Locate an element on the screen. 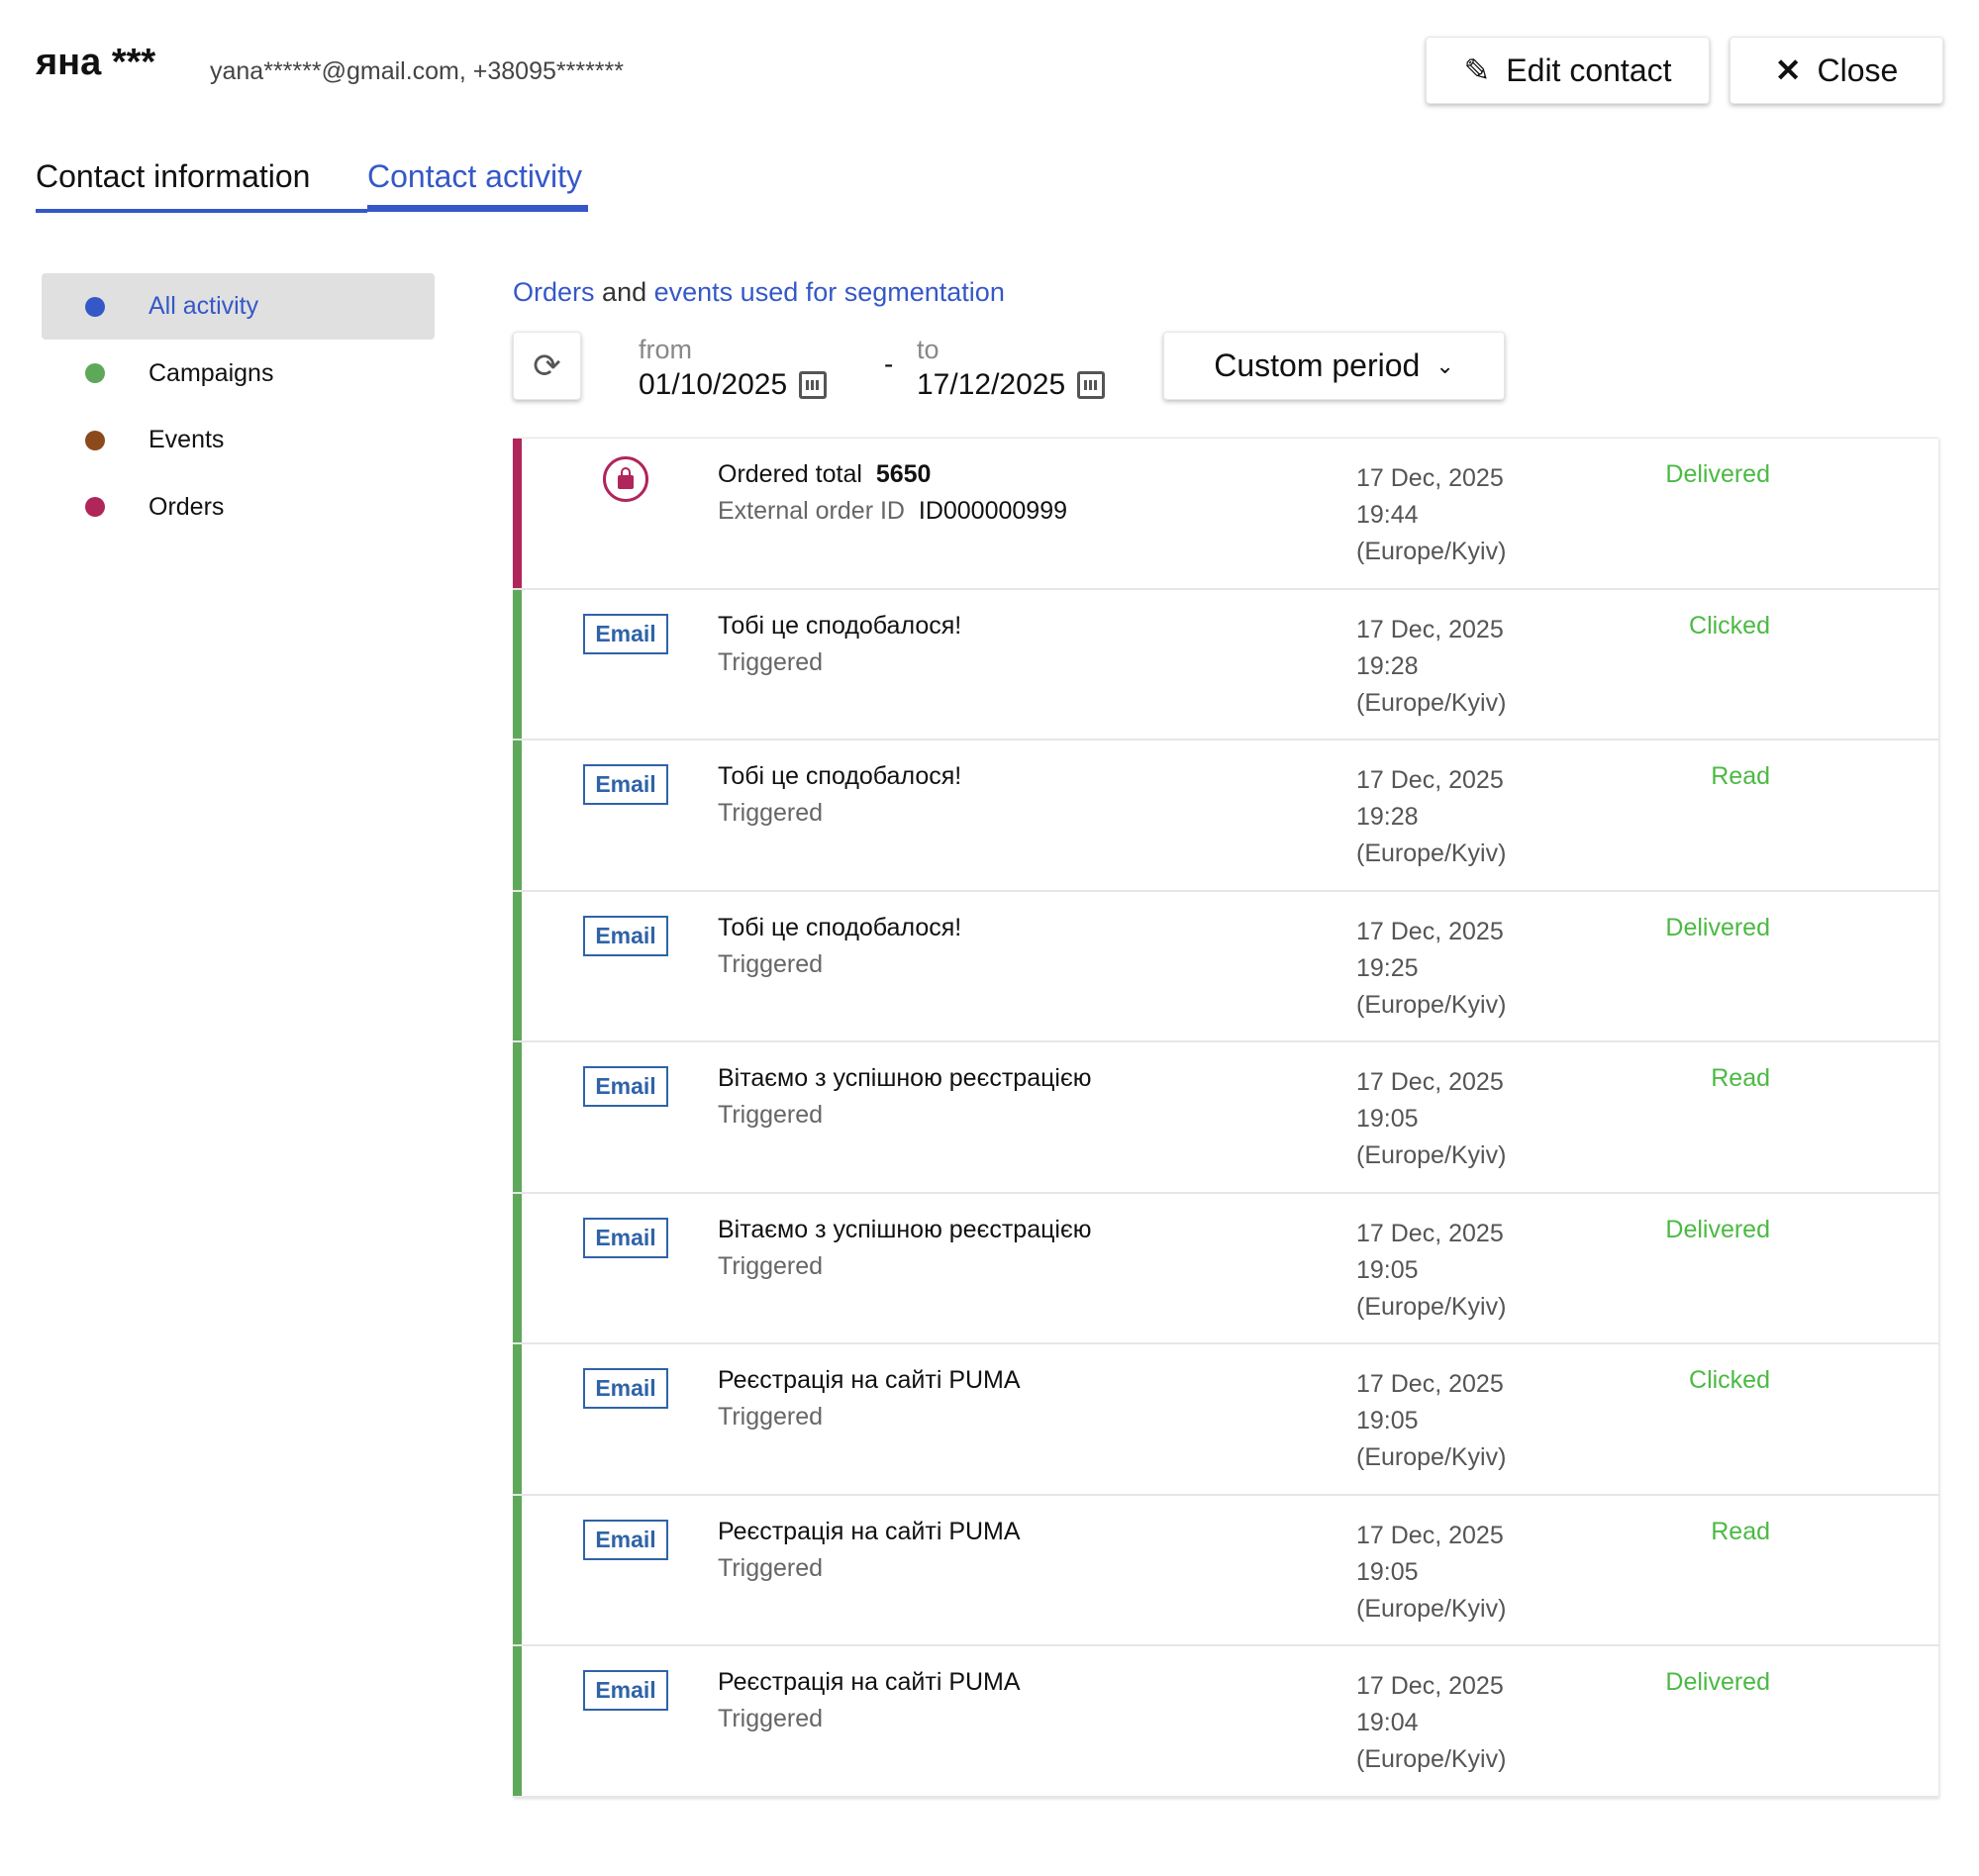  close-button: ✕ Close is located at coordinates (1836, 70).